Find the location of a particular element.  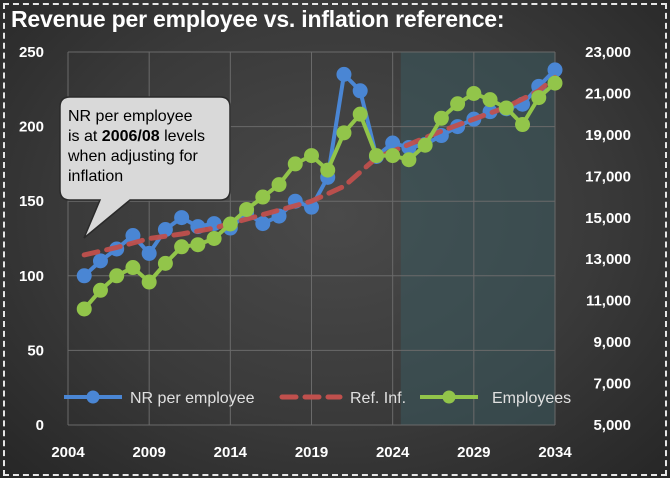

y-right-tick-label: 23,000 is located at coordinates (608, 52).